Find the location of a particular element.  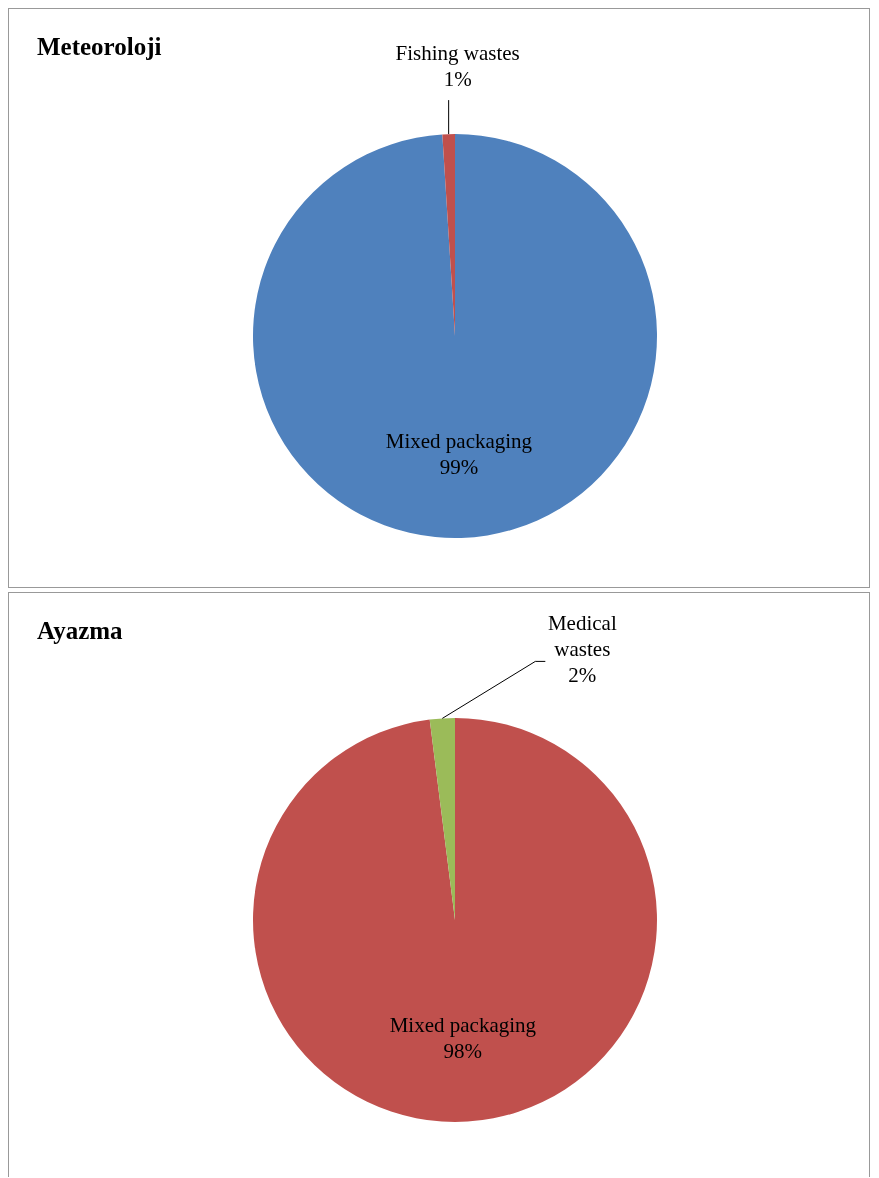

data-label: 98% is located at coordinates (463, 1050).